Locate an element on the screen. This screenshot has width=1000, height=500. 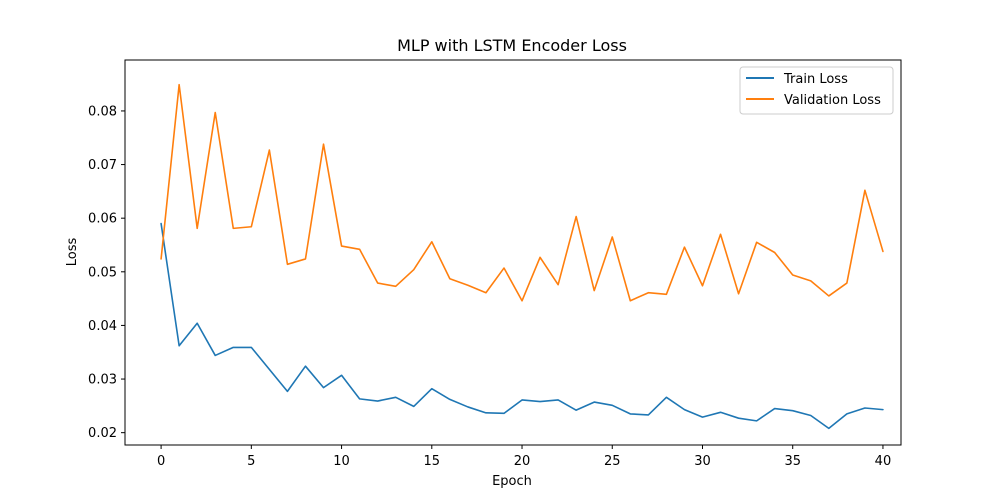
x-tick-label: 35 is located at coordinates (792, 461).